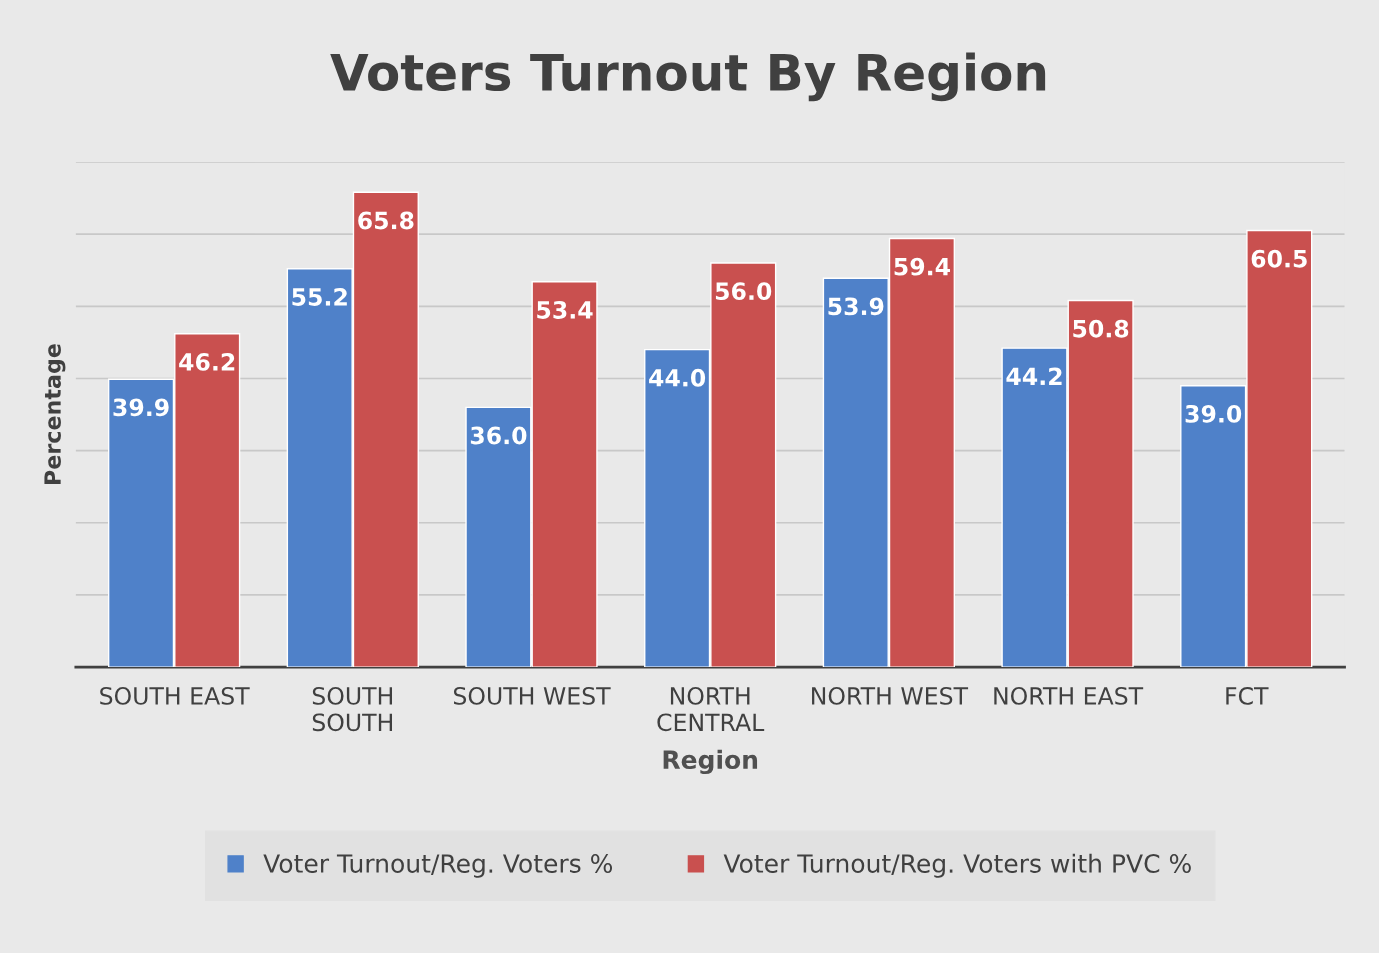 This screenshot has height=953, width=1379. Describe the element at coordinates (1101, 328) in the screenshot. I see `data-label: 50.8` at that location.